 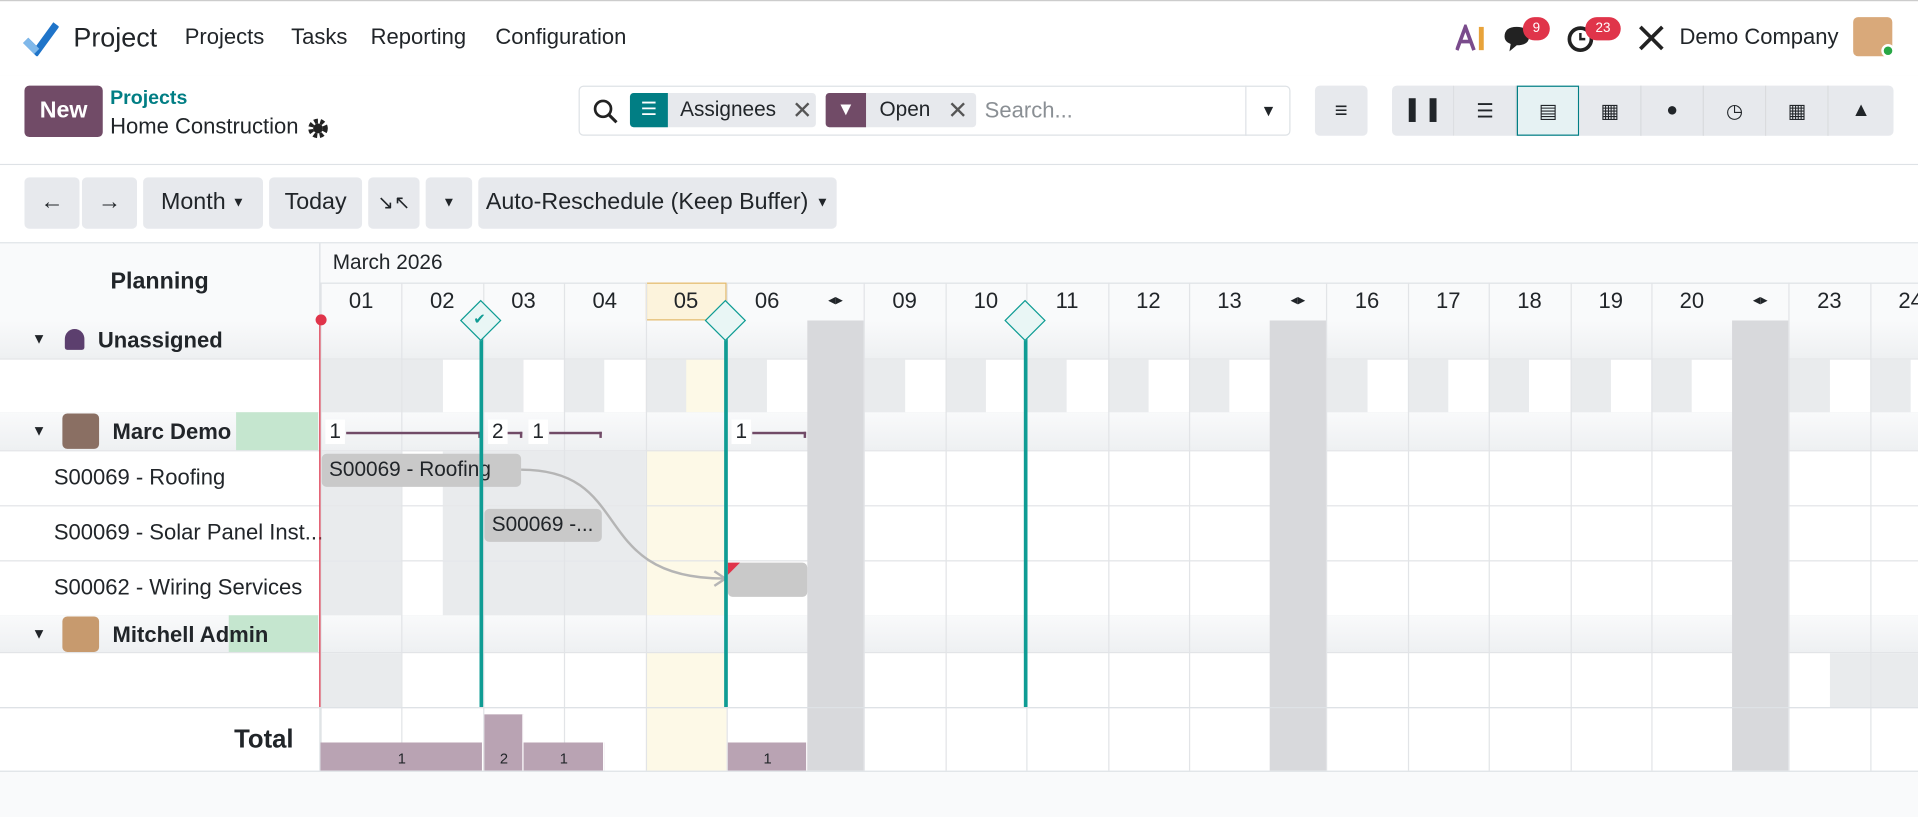 I want to click on scale-dropdown: Month ▼, so click(x=203, y=203).